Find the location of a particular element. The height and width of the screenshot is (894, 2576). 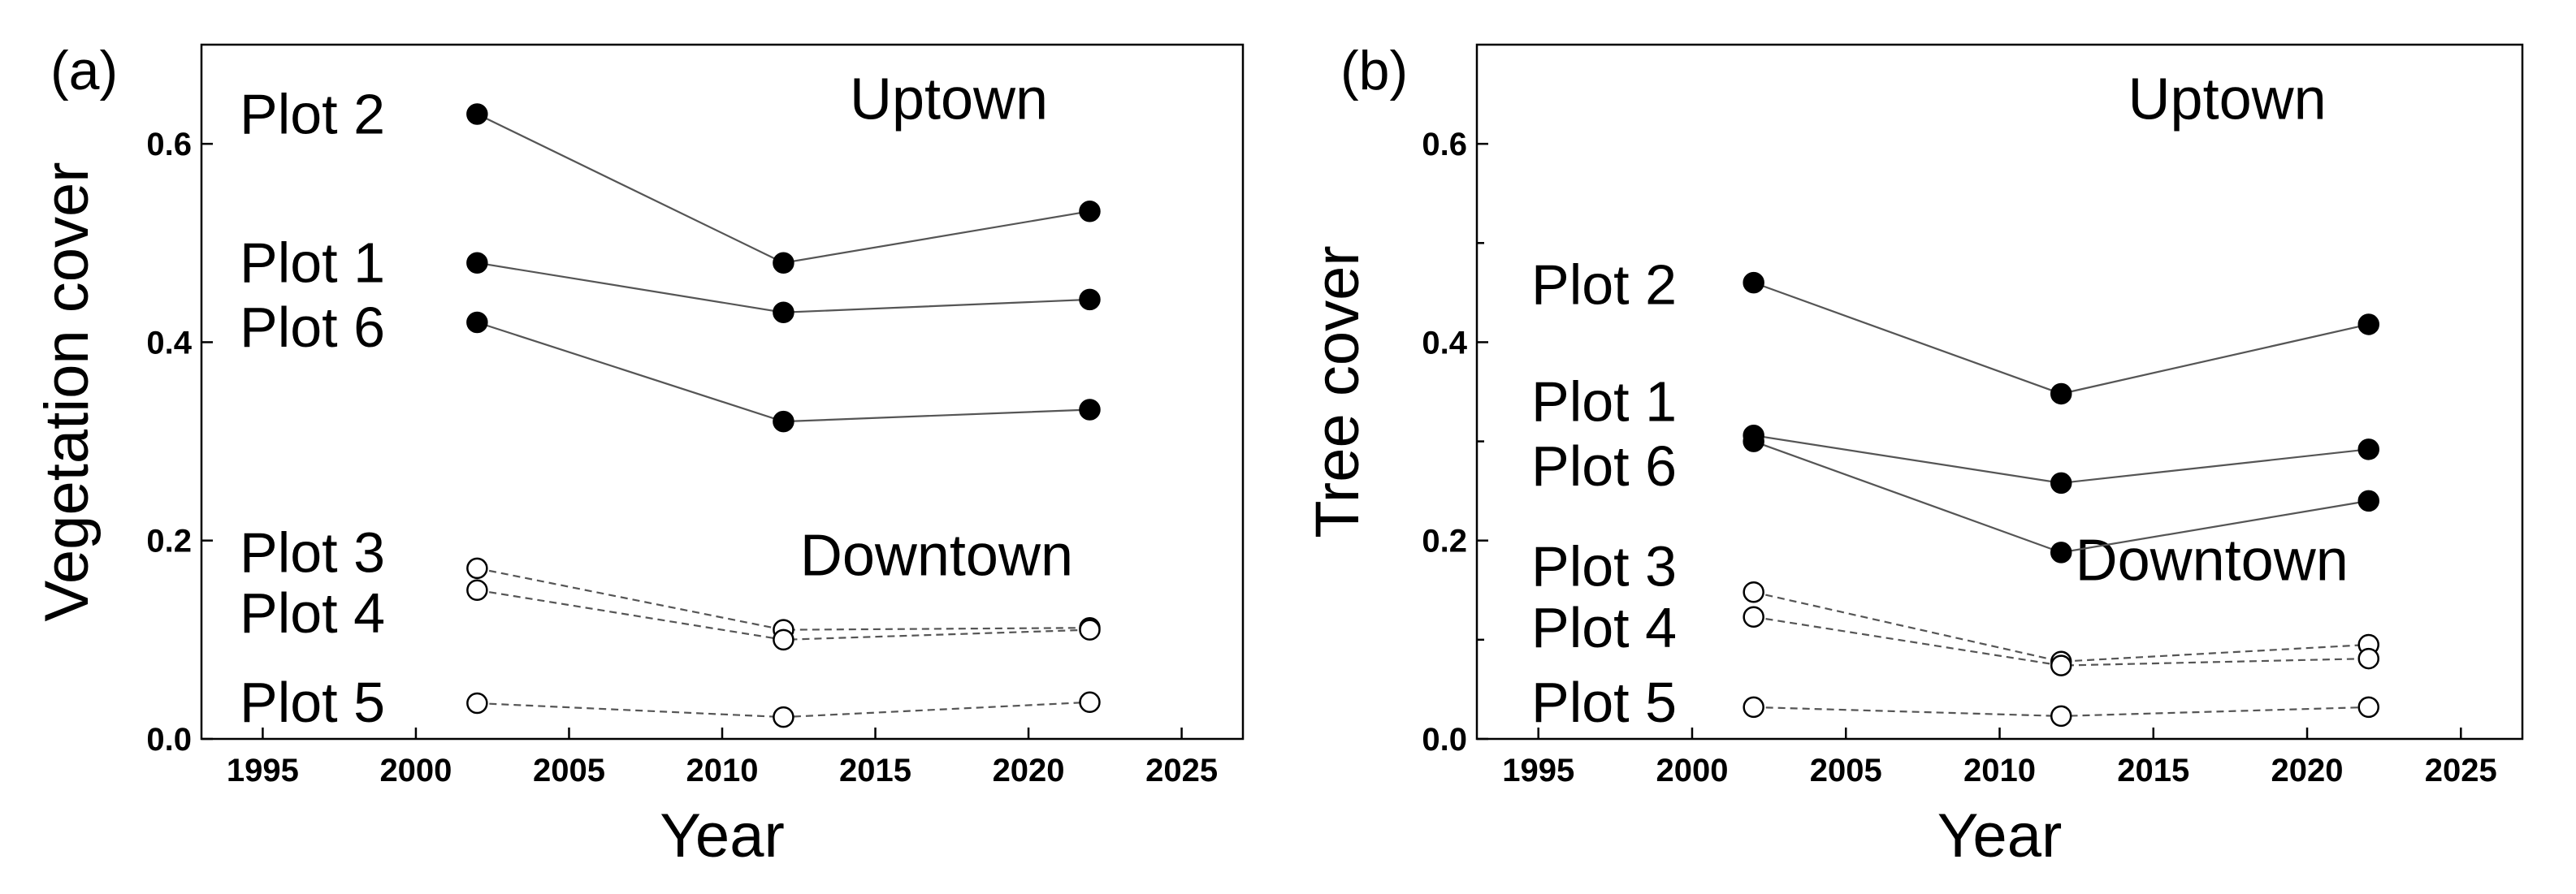

y-axis-title: Tree cover is located at coordinates (1337, 391).